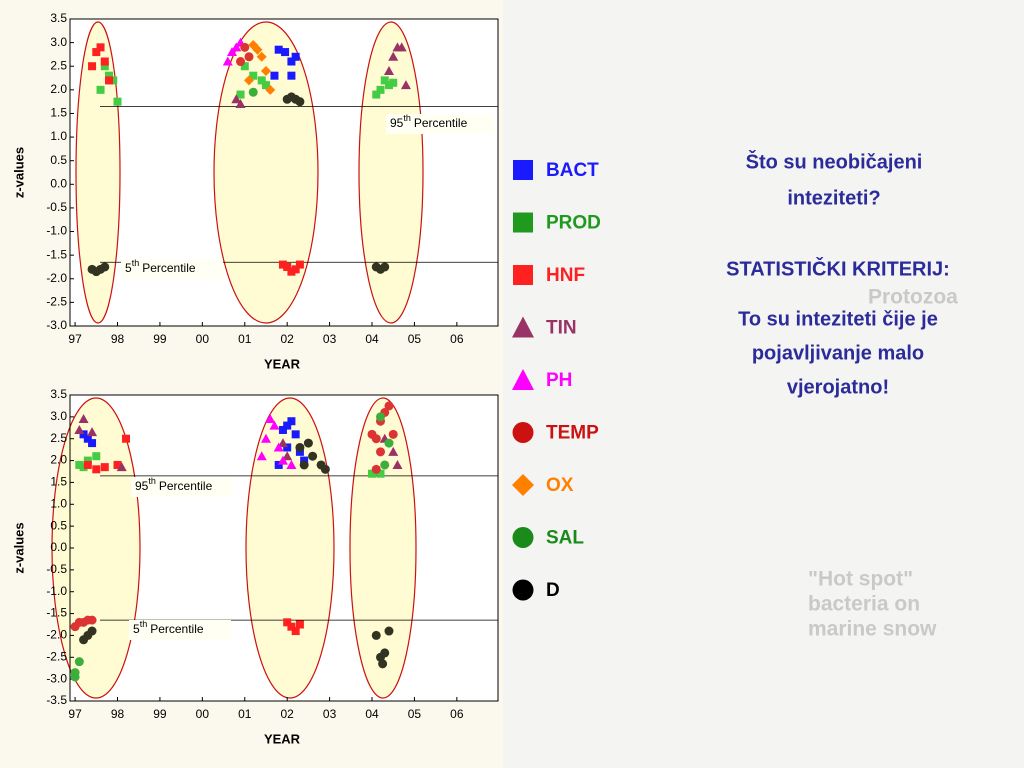 Image resolution: width=1024 pixels, height=768 pixels. What do you see at coordinates (75, 714) in the screenshot?
I see `x-tick-label: 97` at bounding box center [75, 714].